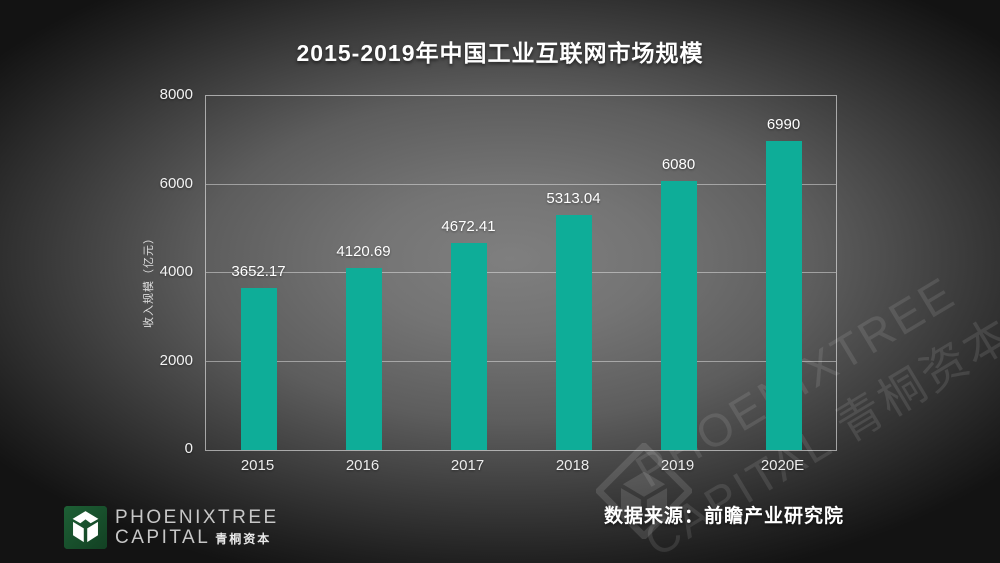 The image size is (1000, 563). Describe the element at coordinates (362, 465) in the screenshot. I see `x-tick-label: 2016` at that location.